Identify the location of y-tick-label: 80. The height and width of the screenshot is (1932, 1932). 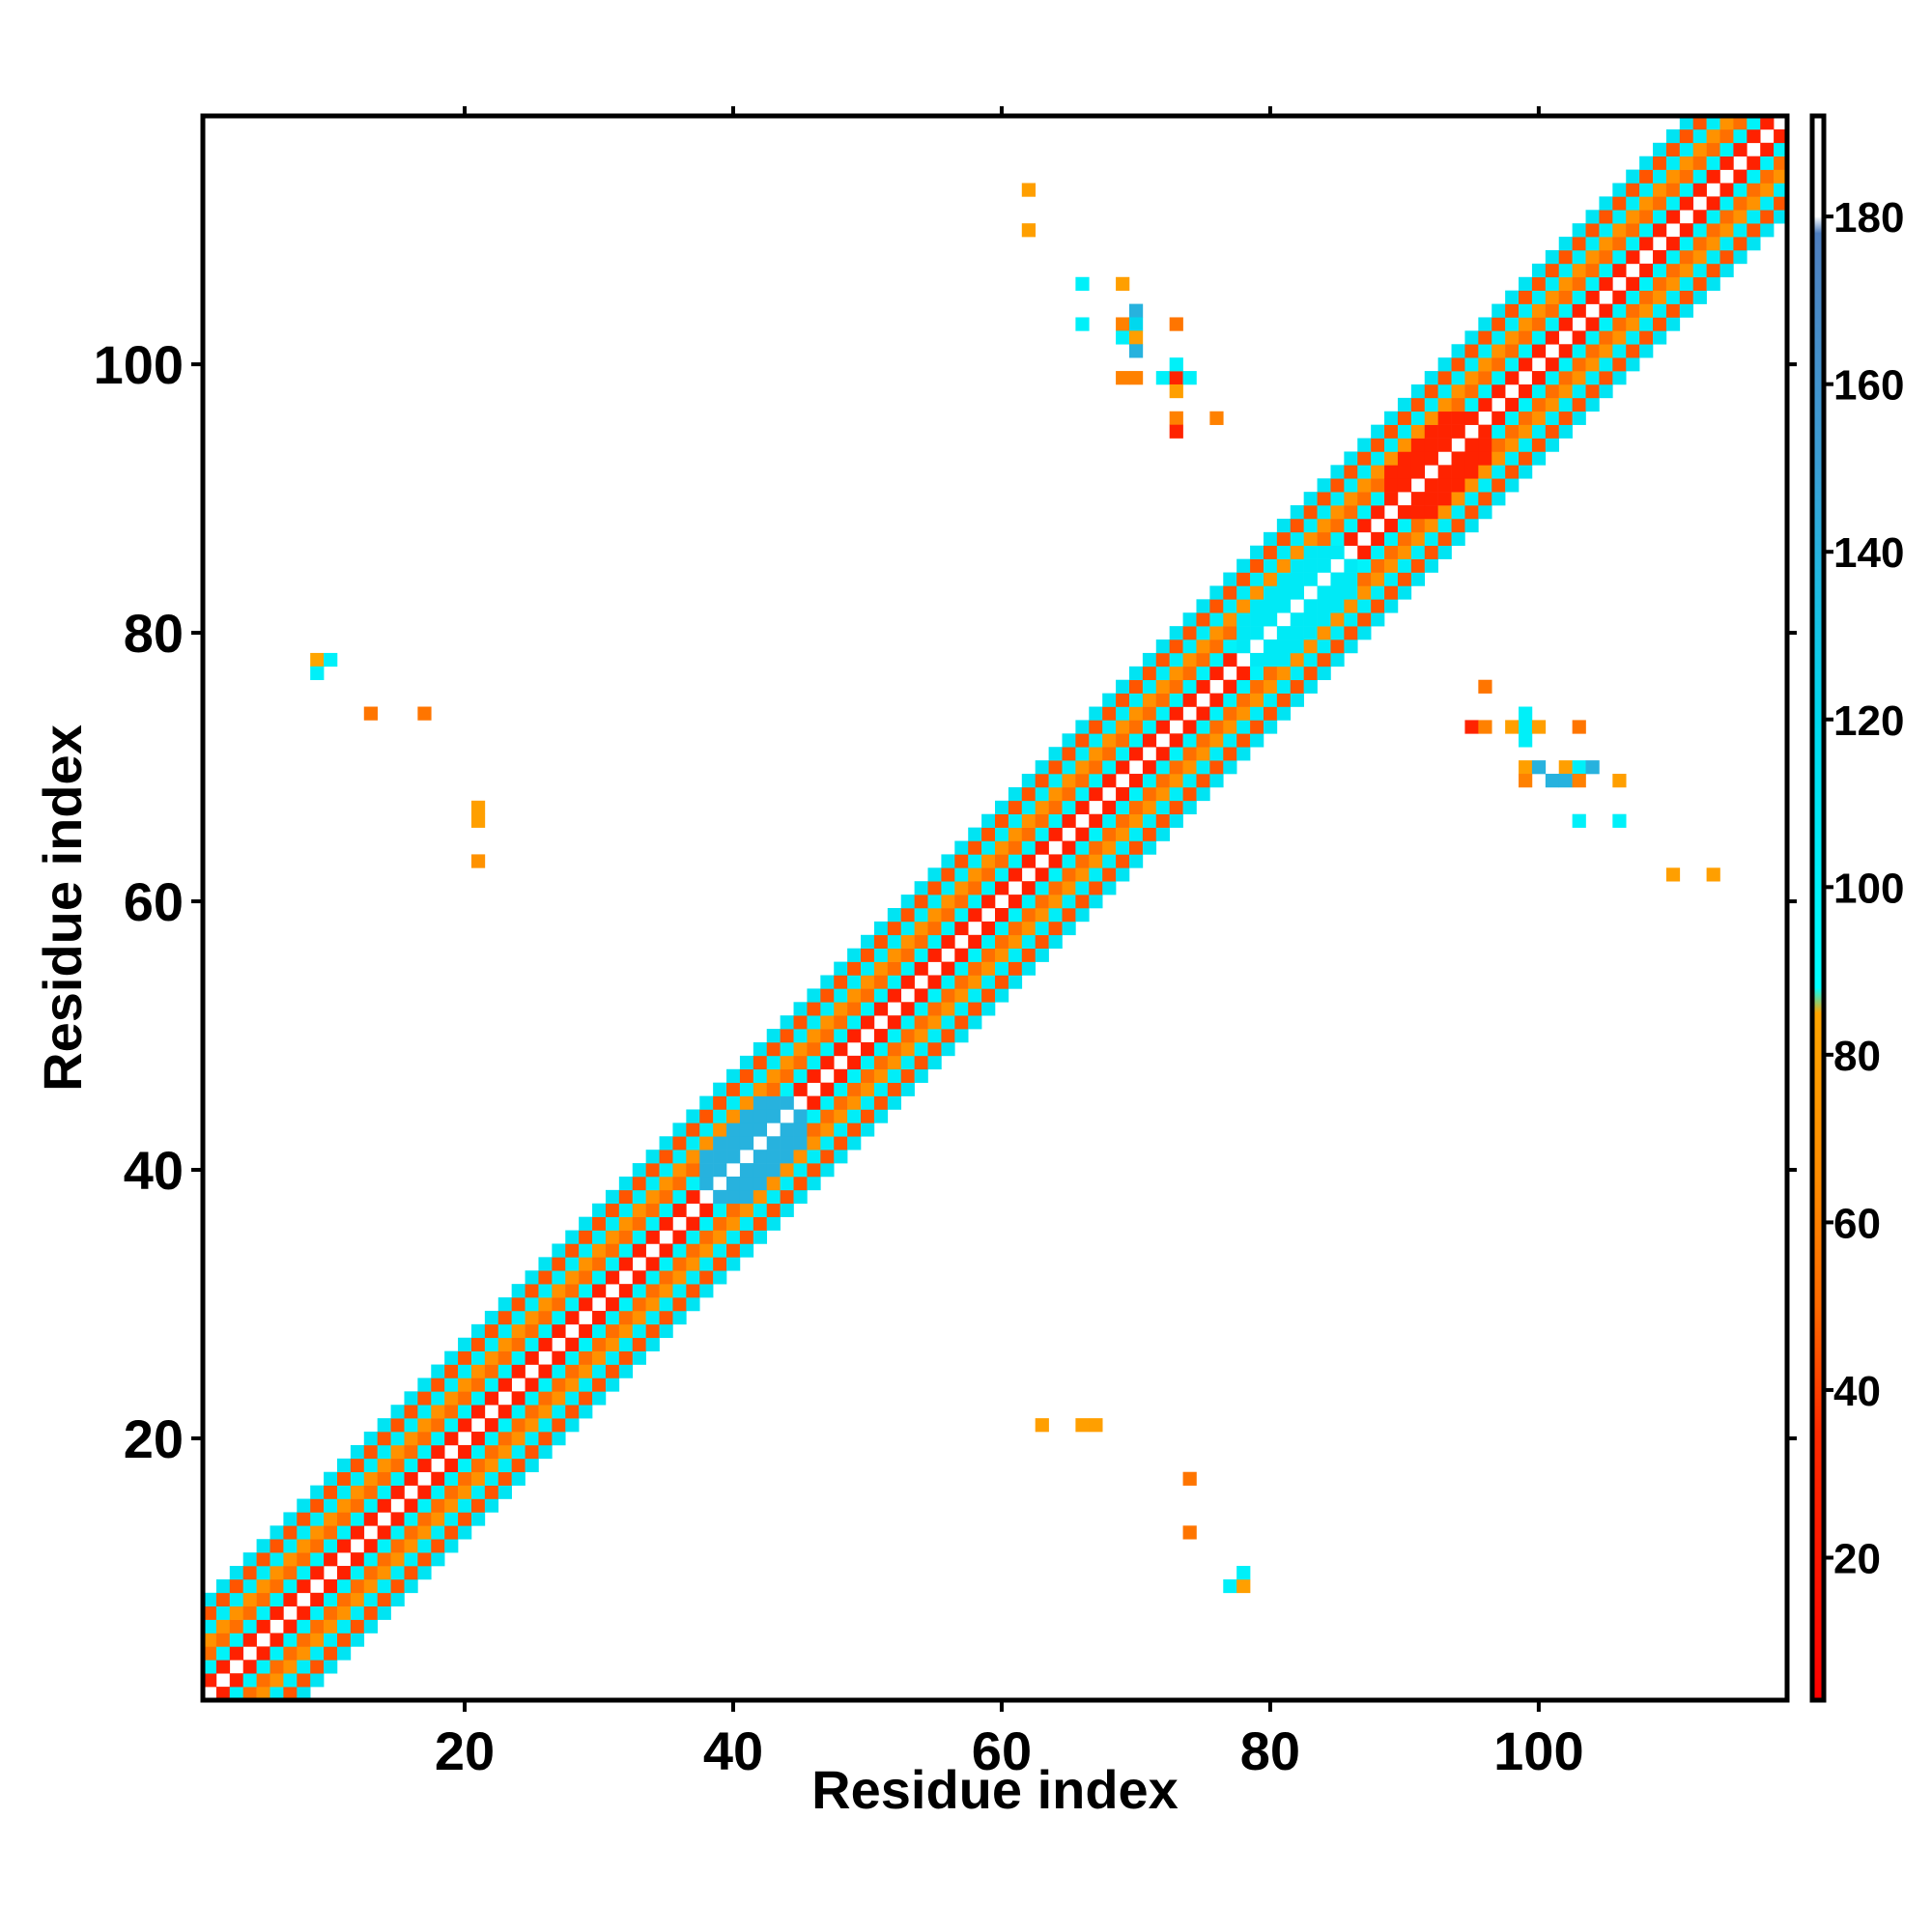
(154, 633).